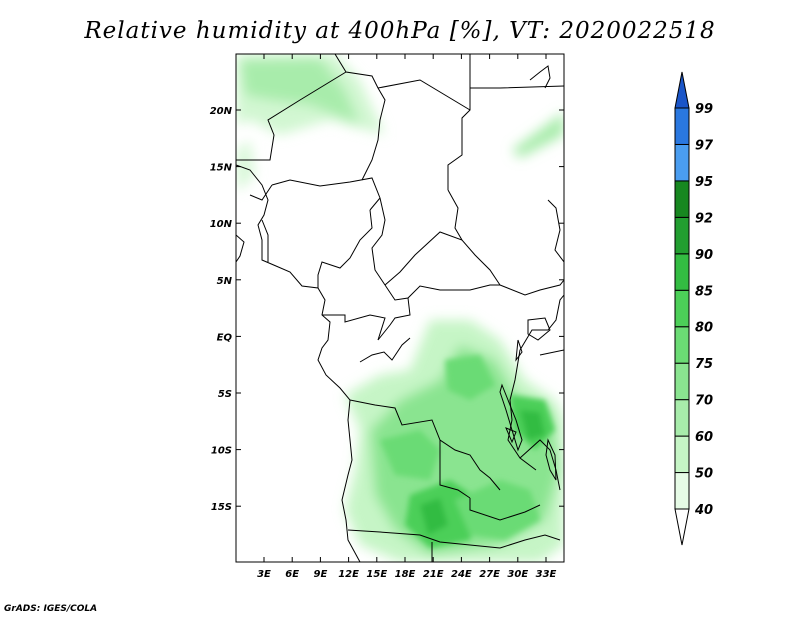 The image size is (800, 618). What do you see at coordinates (300, 91) in the screenshot?
I see `humidity-patch-northwest-core` at bounding box center [300, 91].